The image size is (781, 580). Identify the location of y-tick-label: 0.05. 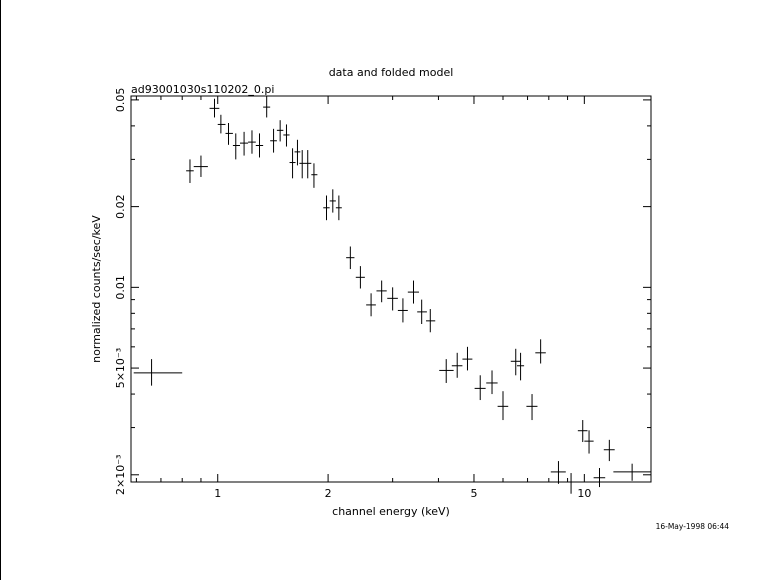
(120, 100).